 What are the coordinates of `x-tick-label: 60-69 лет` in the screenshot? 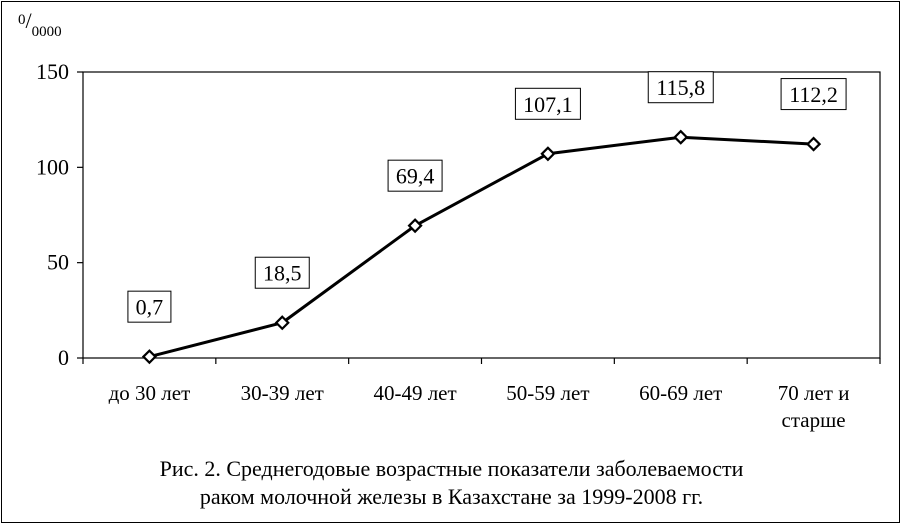 It's located at (680, 393).